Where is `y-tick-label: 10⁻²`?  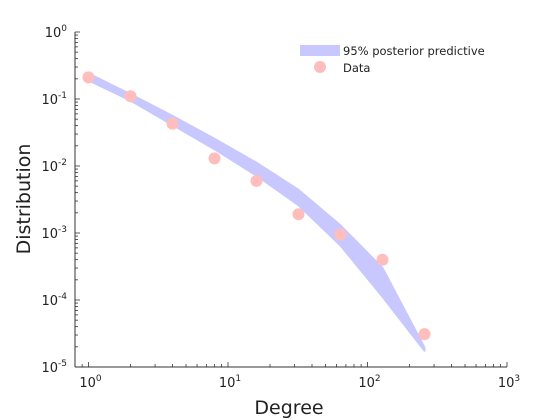
y-tick-label: 10⁻² is located at coordinates (54, 166).